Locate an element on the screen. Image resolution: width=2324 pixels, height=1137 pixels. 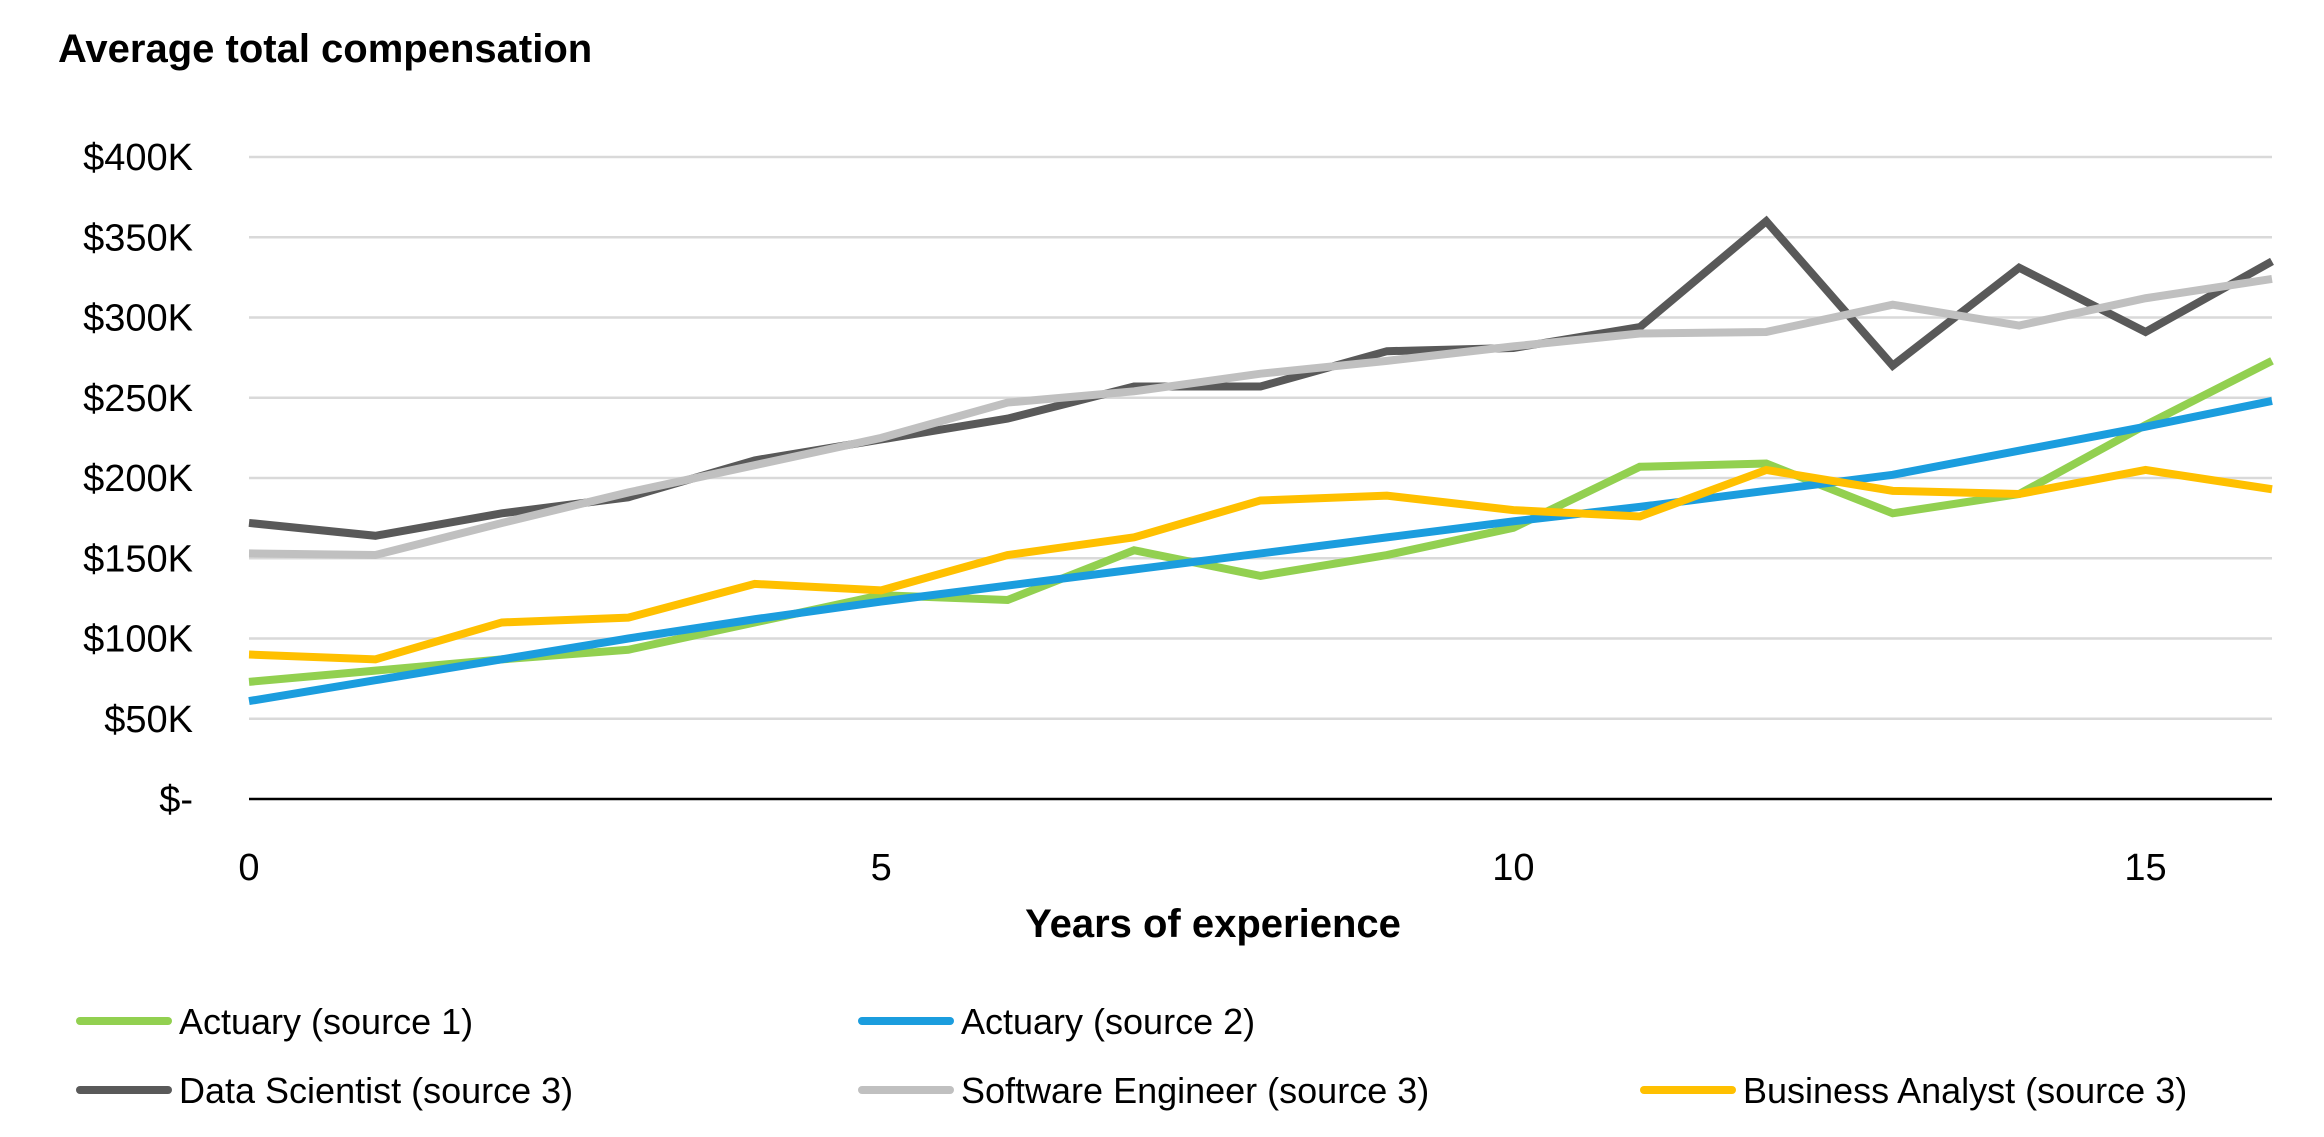
legend-item: Data Scientist (source 3) is located at coordinates (324, 1090).